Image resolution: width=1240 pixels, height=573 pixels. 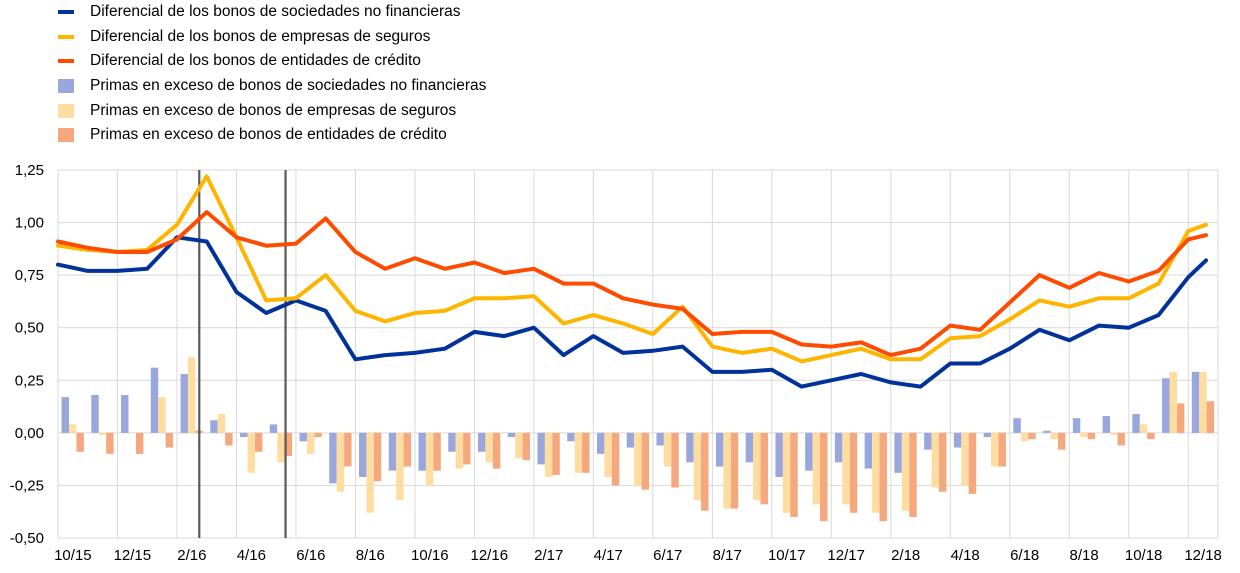 I want to click on x-tick-label: 4/16, so click(x=251, y=555).